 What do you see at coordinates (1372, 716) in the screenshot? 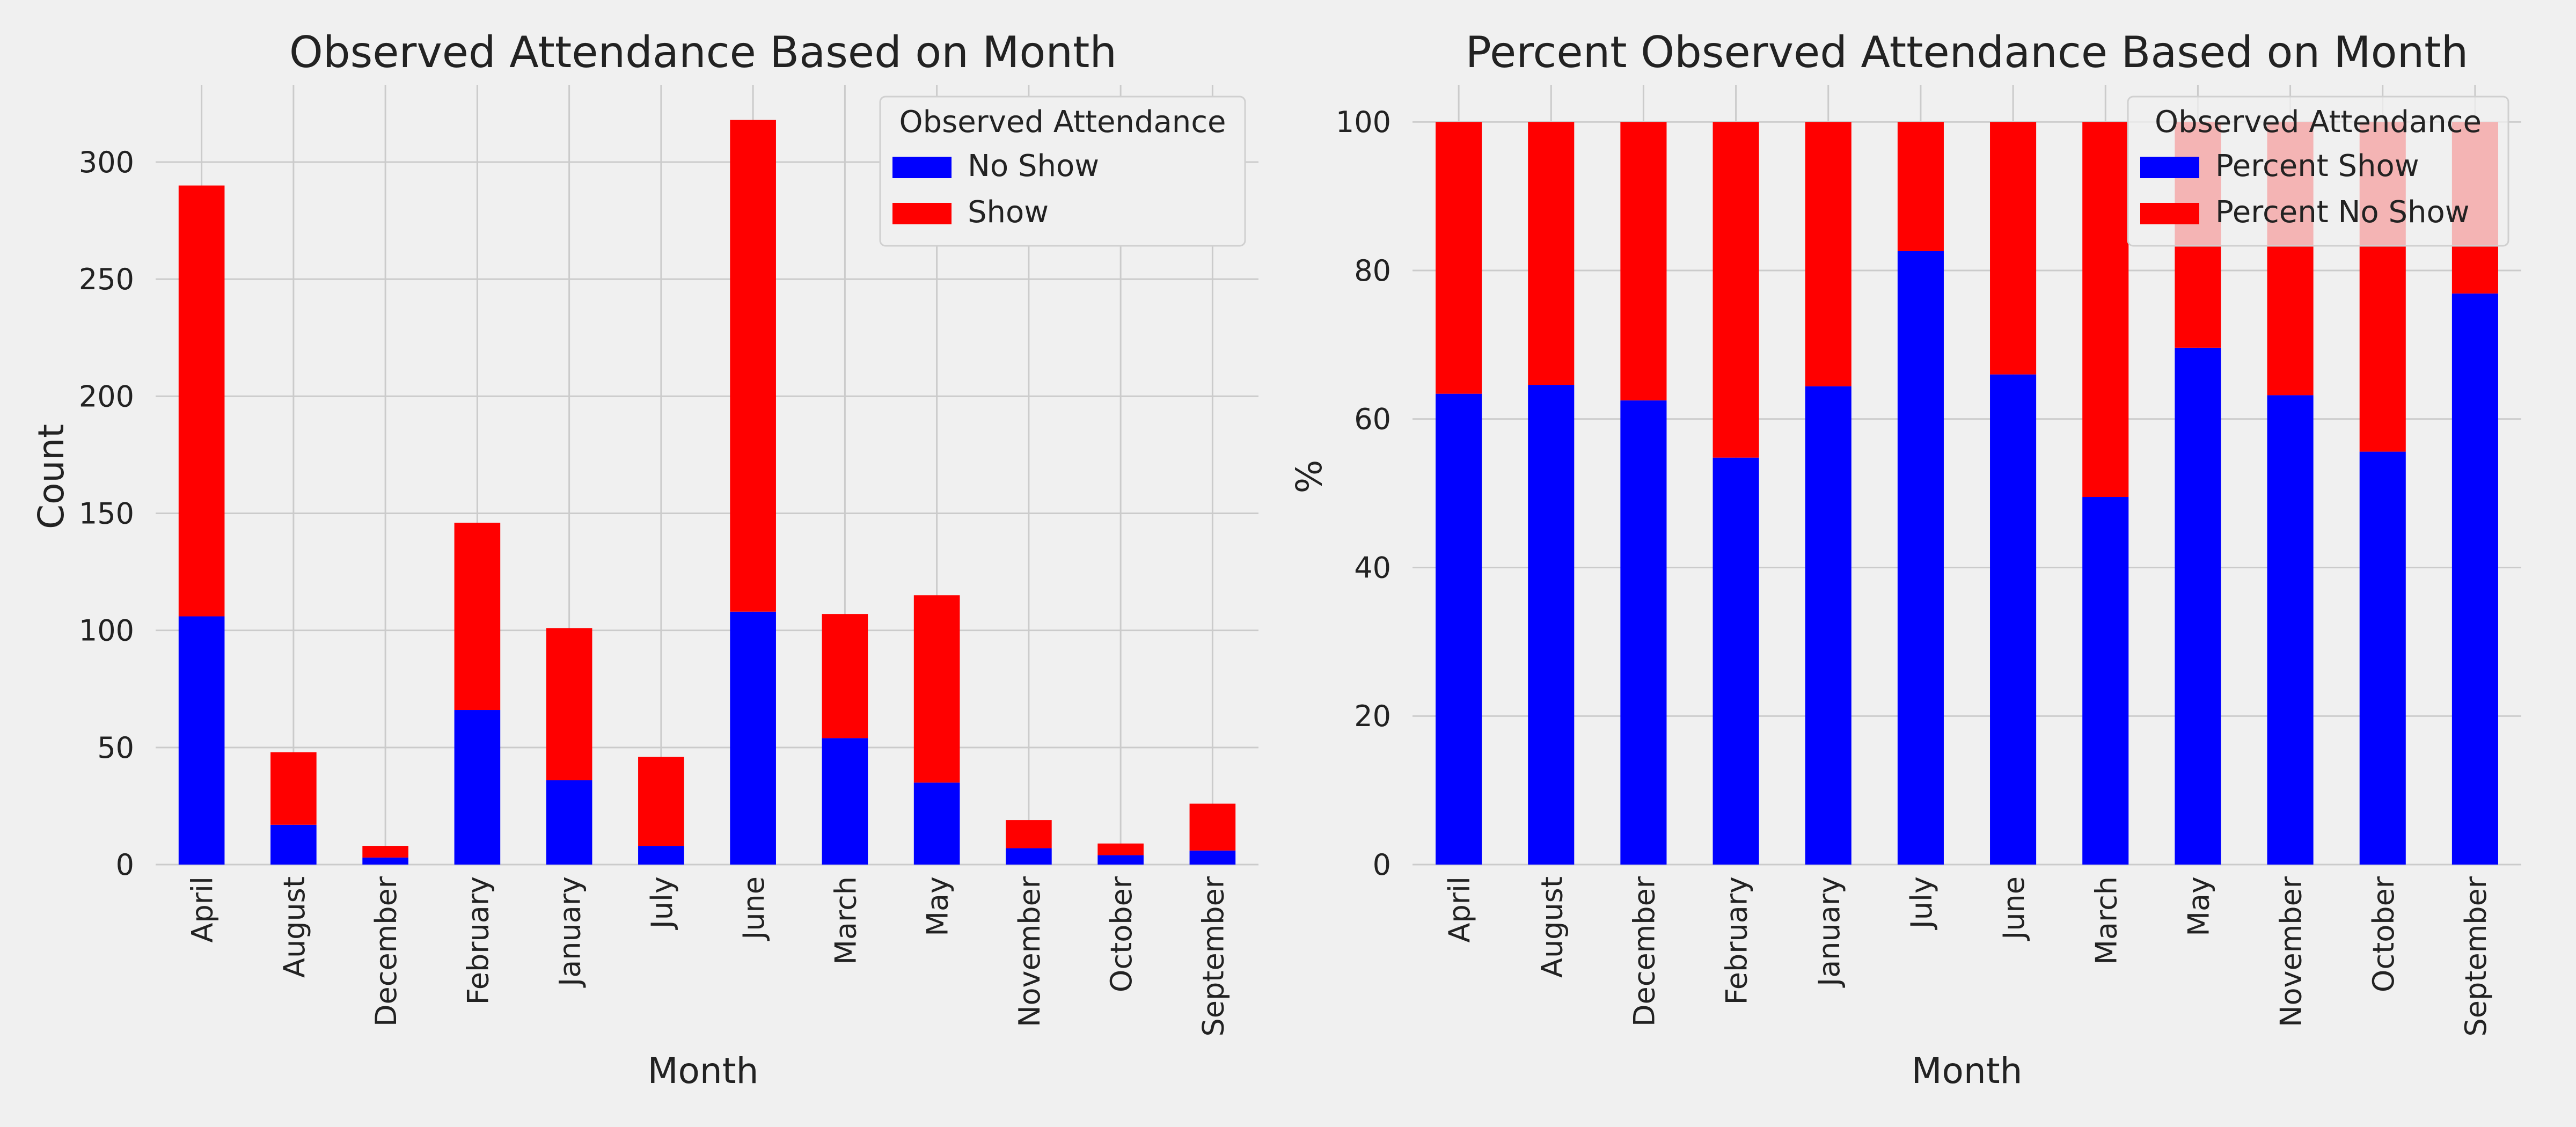
I see `y-tick-label: 20` at bounding box center [1372, 716].